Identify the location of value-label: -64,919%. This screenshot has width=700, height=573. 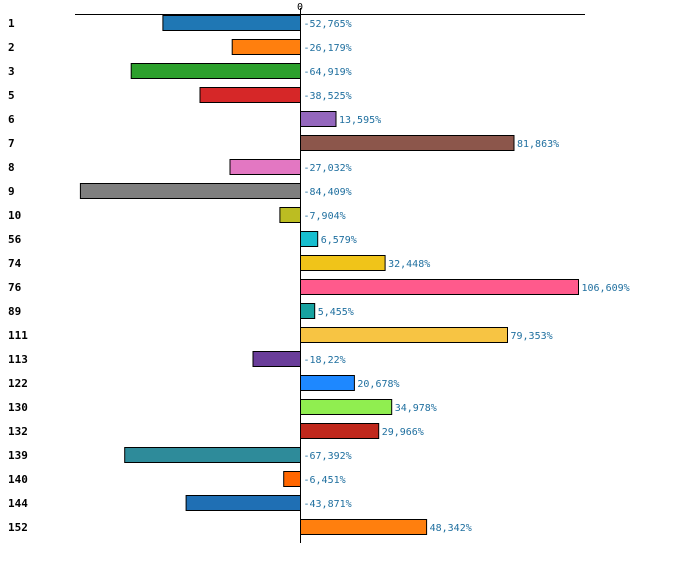
(328, 72).